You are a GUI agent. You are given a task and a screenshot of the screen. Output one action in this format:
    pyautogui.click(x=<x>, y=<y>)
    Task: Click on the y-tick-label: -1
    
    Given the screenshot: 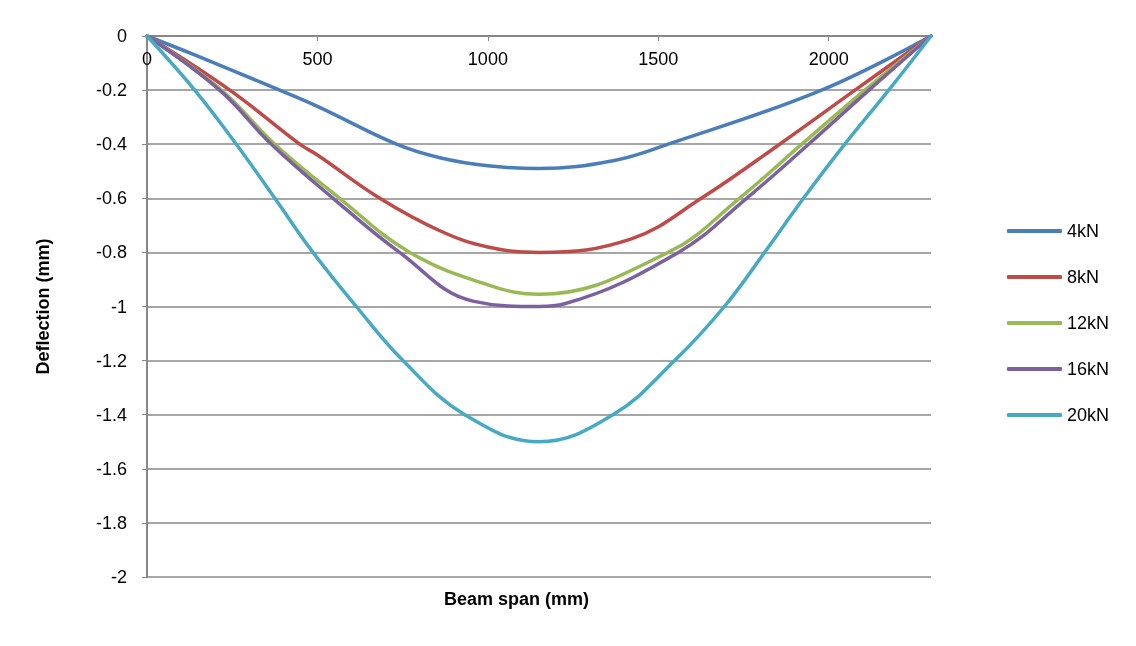 What is the action you would take?
    pyautogui.click(x=118, y=306)
    